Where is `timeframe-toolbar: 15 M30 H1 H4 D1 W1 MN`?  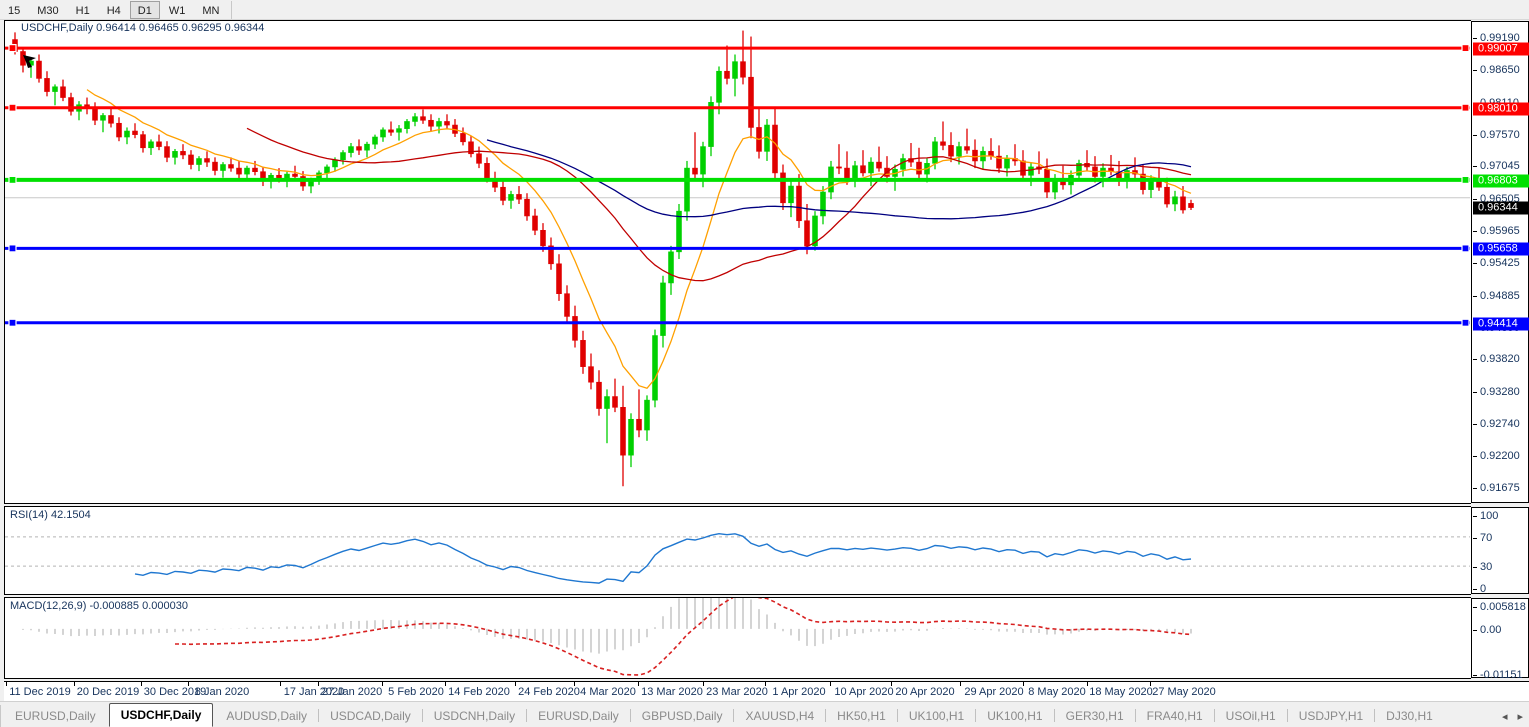
timeframe-toolbar: 15 M30 H1 H4 D1 W1 MN is located at coordinates (764, 10).